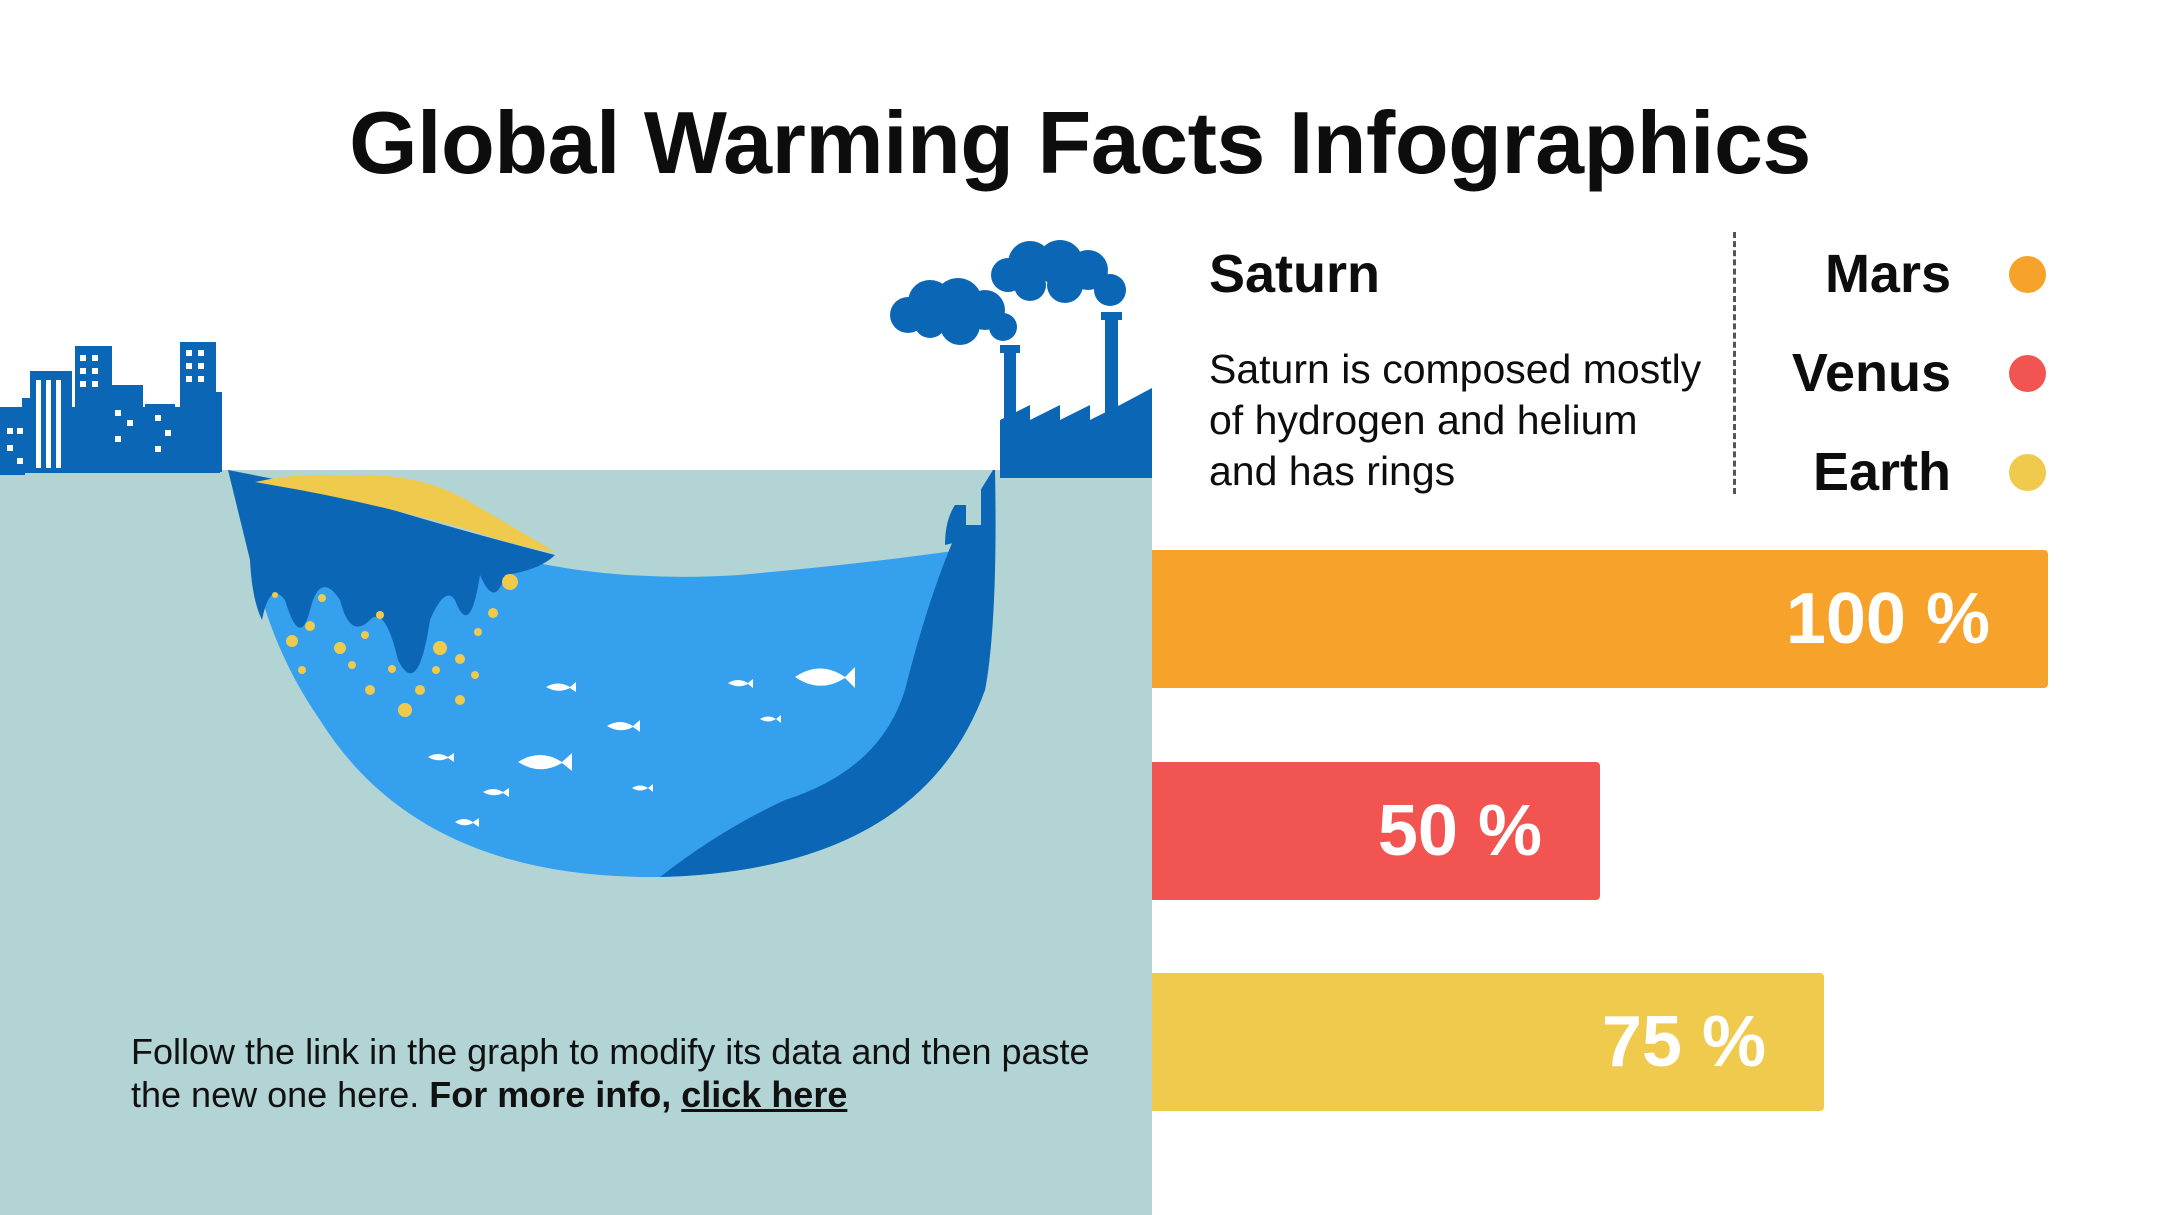 The width and height of the screenshot is (2160, 1215). I want to click on legend-label-mars: Mars, so click(1887, 274).